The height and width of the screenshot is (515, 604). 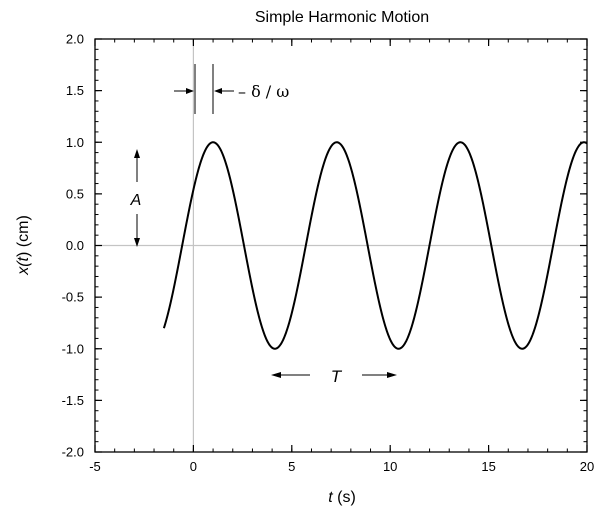 What do you see at coordinates (95, 466) in the screenshot?
I see `x-tick-label: -5` at bounding box center [95, 466].